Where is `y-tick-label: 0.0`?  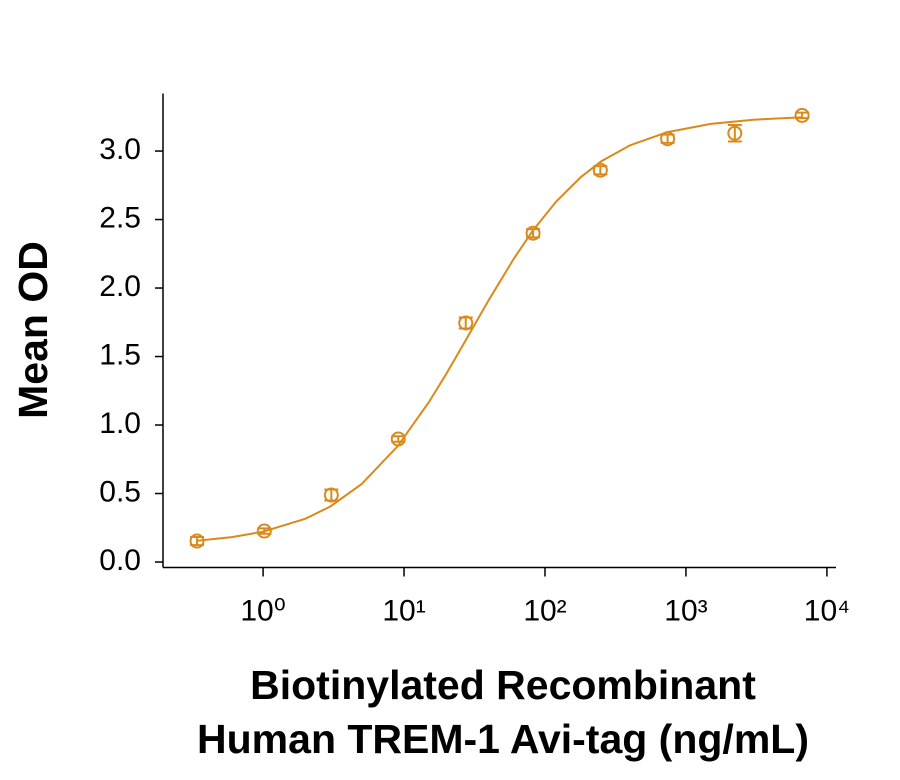 y-tick-label: 0.0 is located at coordinates (120, 560).